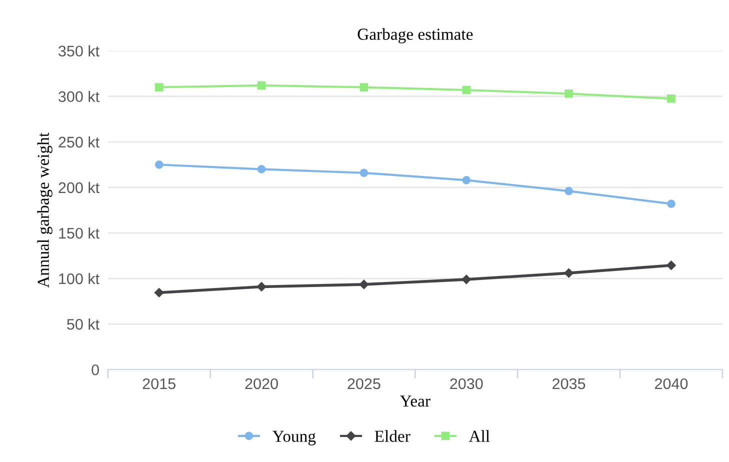 The image size is (729, 462). What do you see at coordinates (79, 278) in the screenshot?
I see `y-tick-label: 100 kt` at bounding box center [79, 278].